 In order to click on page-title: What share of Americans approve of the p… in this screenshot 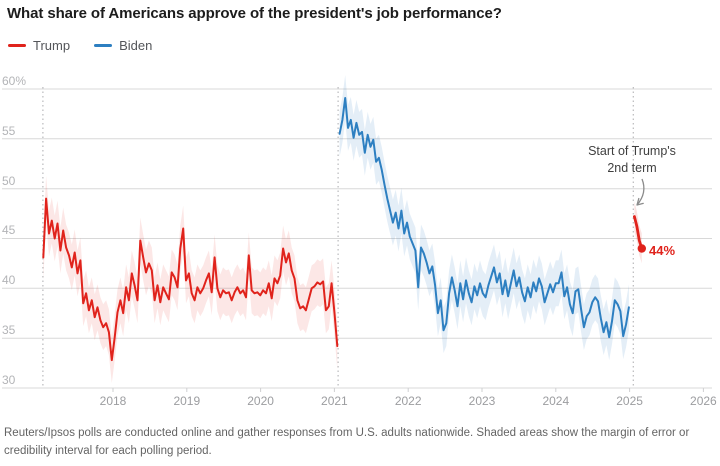, I will do `click(254, 13)`.